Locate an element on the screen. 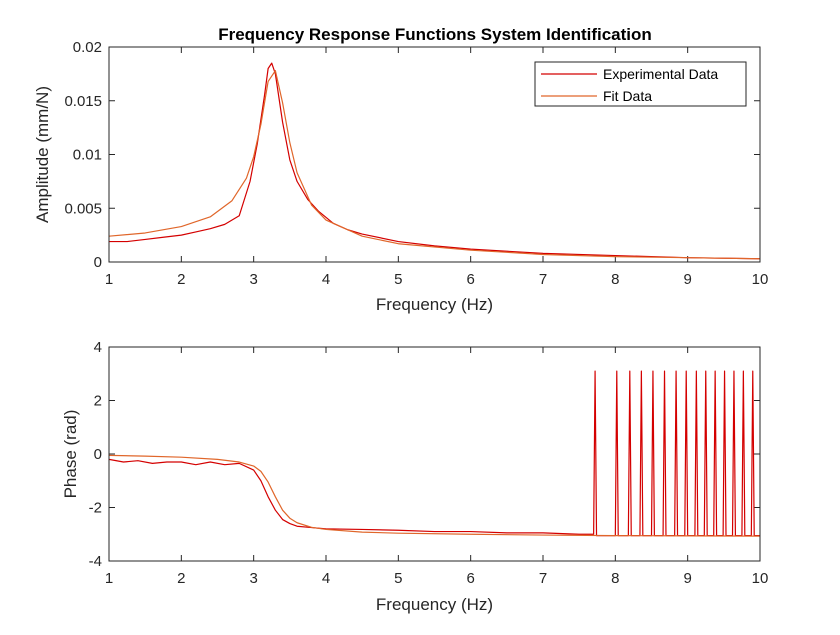 The image size is (840, 635). amplitude-xtick-label: 9 is located at coordinates (687, 279).